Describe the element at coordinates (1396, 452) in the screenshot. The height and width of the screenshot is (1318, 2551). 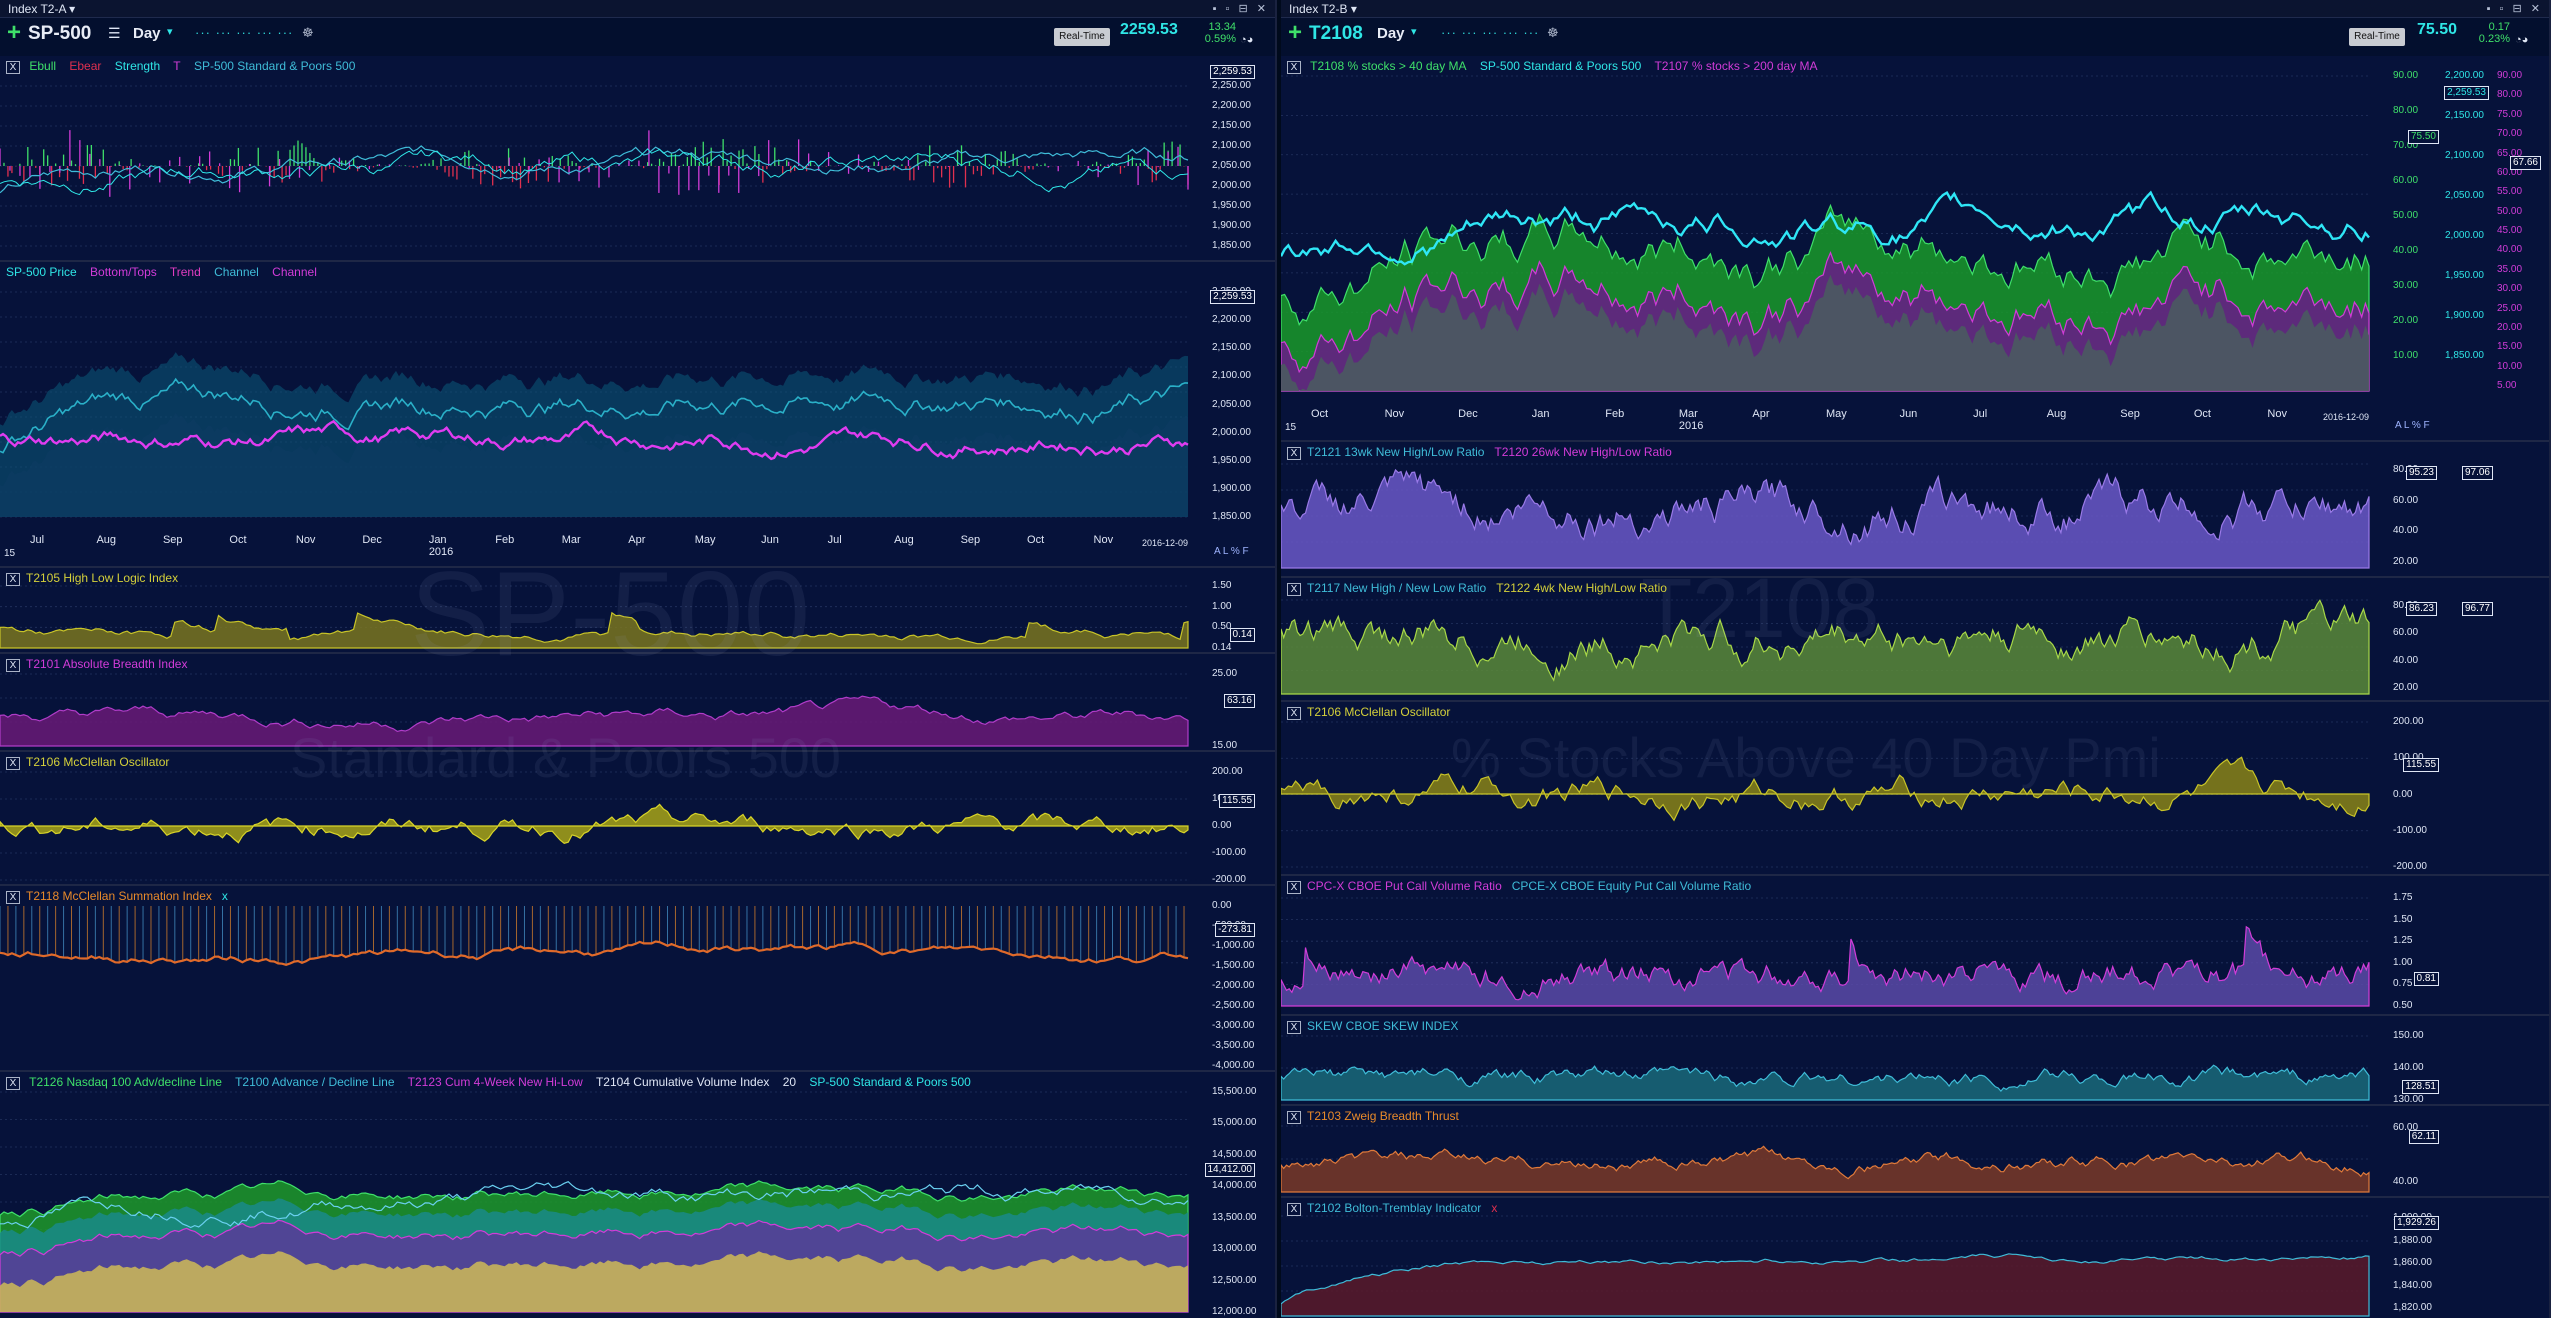
I see `legend-t2121: T2121 13wk New High/Low Ratio` at that location.